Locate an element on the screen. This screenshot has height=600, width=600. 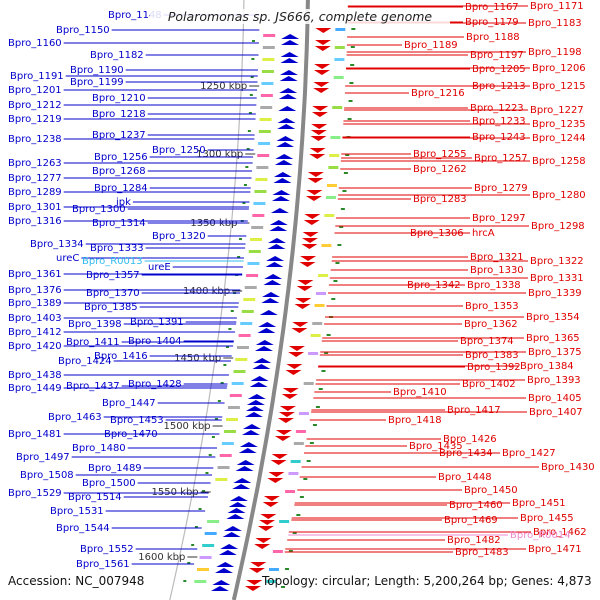
gene-label-bpro_1383: Bpro_1383 is located at coordinates (492, 355).